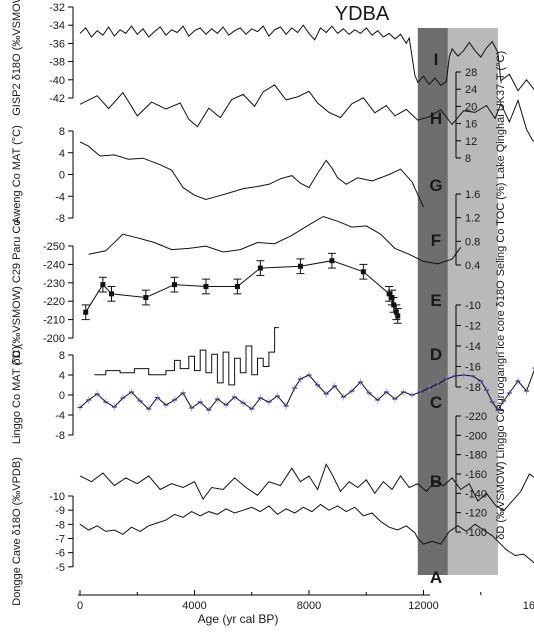  I want to click on y-tick-label: 0.8, so click(472, 242).